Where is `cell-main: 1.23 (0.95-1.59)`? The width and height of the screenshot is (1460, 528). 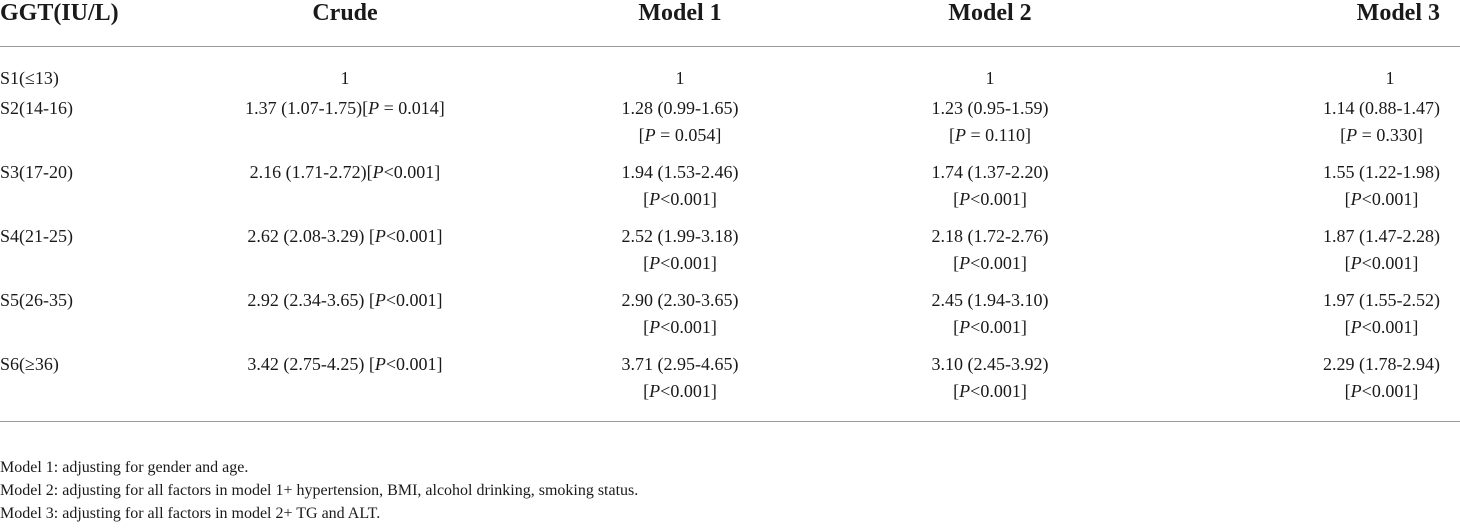 cell-main: 1.23 (0.95-1.59) is located at coordinates (990, 108).